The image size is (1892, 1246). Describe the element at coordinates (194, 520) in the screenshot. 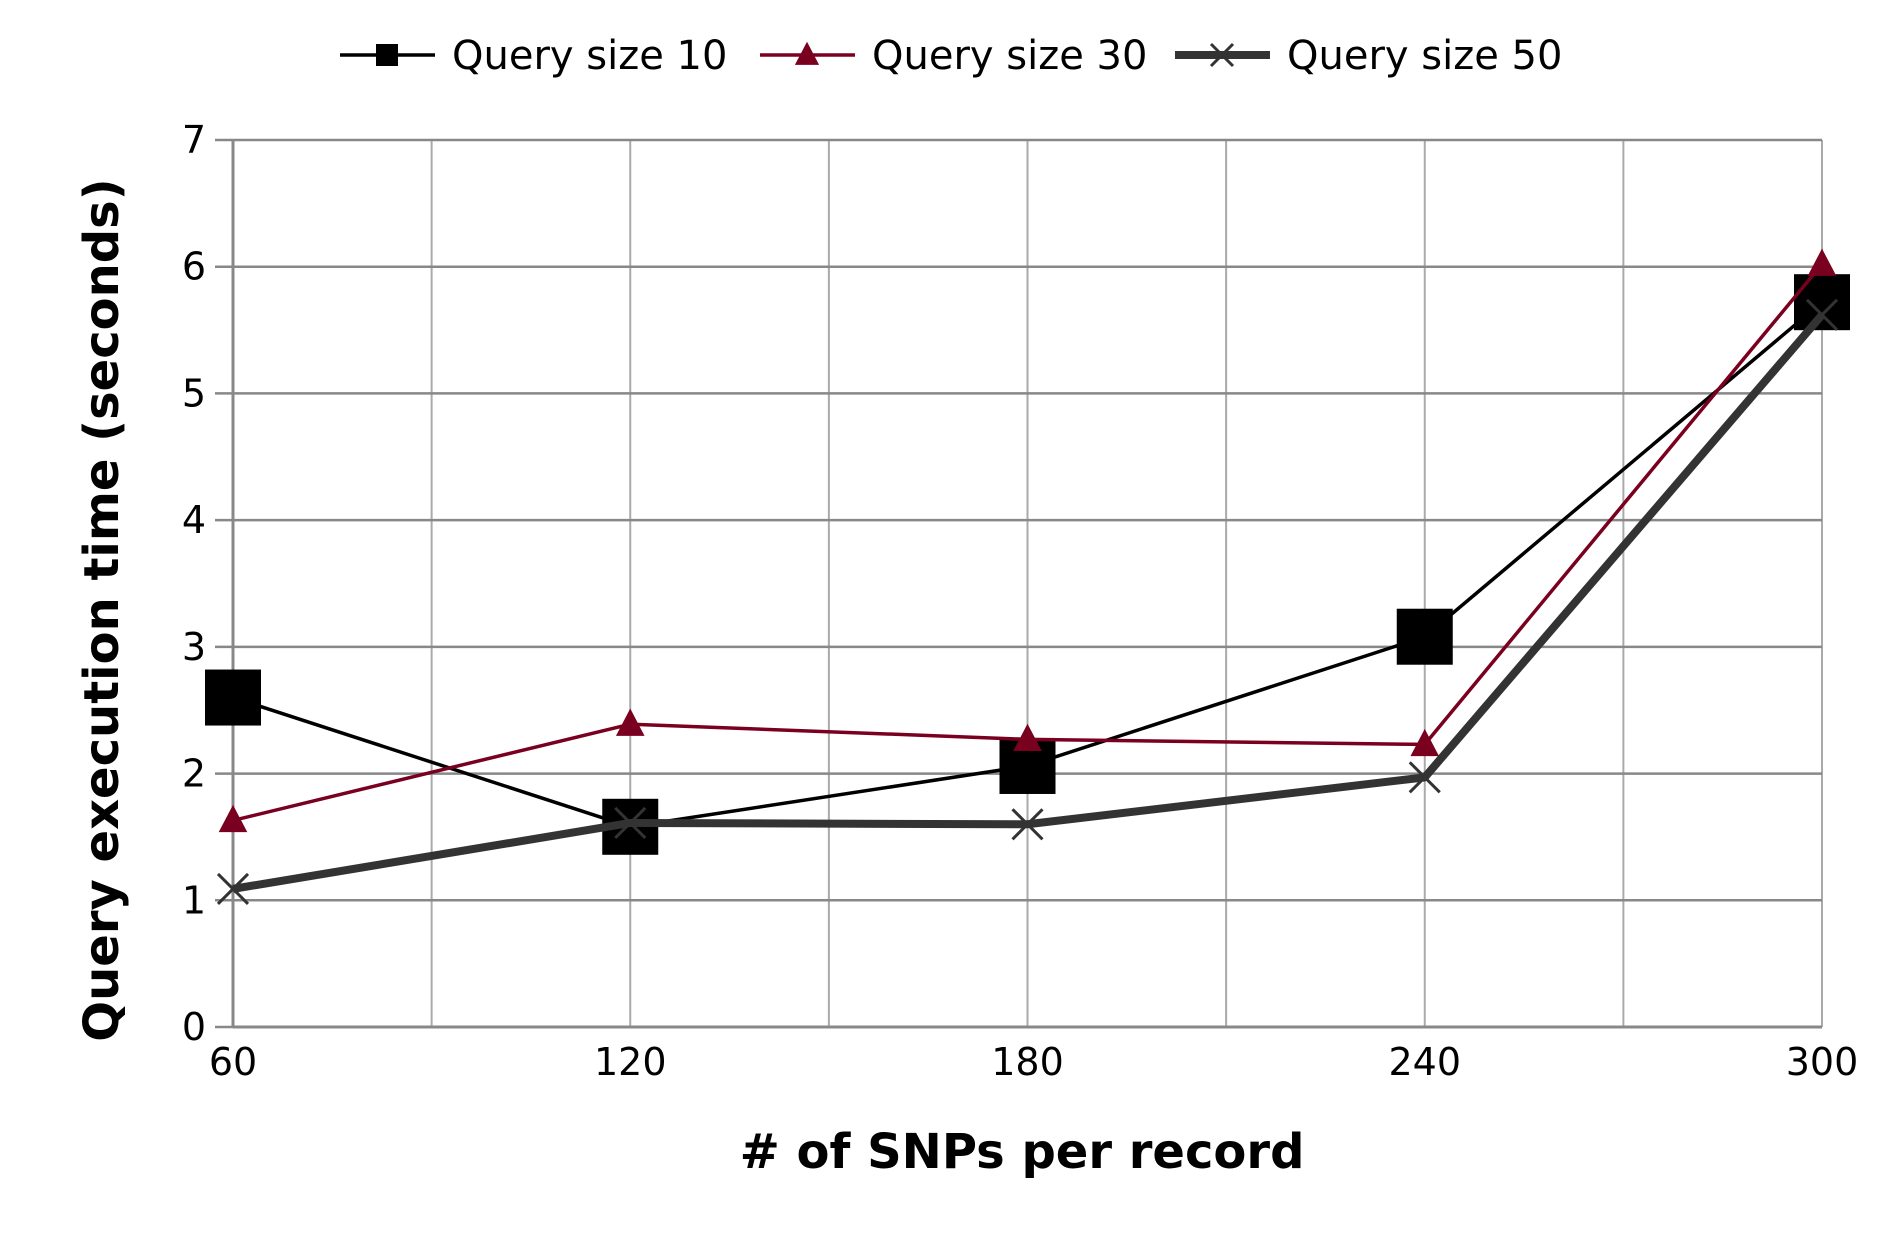

I see `y-tick-label: 4` at that location.